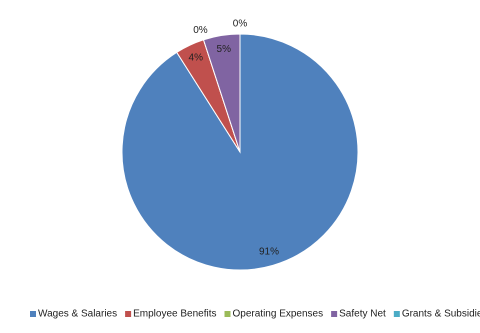 The image size is (480, 333). I want to click on data-label: 5%, so click(224, 49).